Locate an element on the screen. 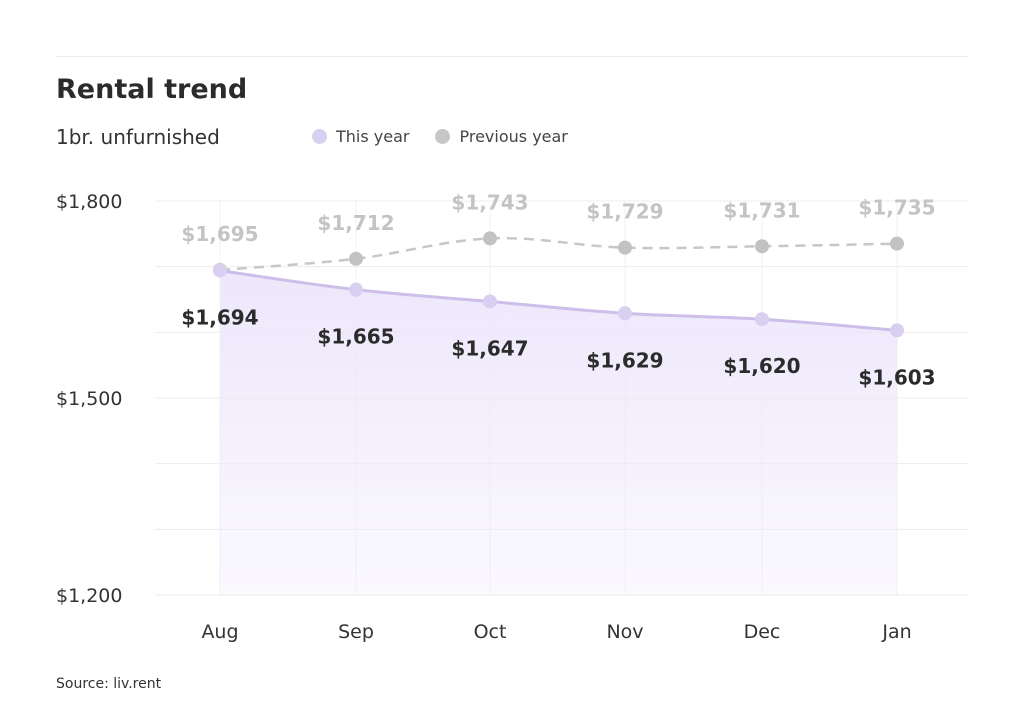 Image resolution: width=1024 pixels, height=717 pixels. this-year-data-label: $1,694 is located at coordinates (219, 318).